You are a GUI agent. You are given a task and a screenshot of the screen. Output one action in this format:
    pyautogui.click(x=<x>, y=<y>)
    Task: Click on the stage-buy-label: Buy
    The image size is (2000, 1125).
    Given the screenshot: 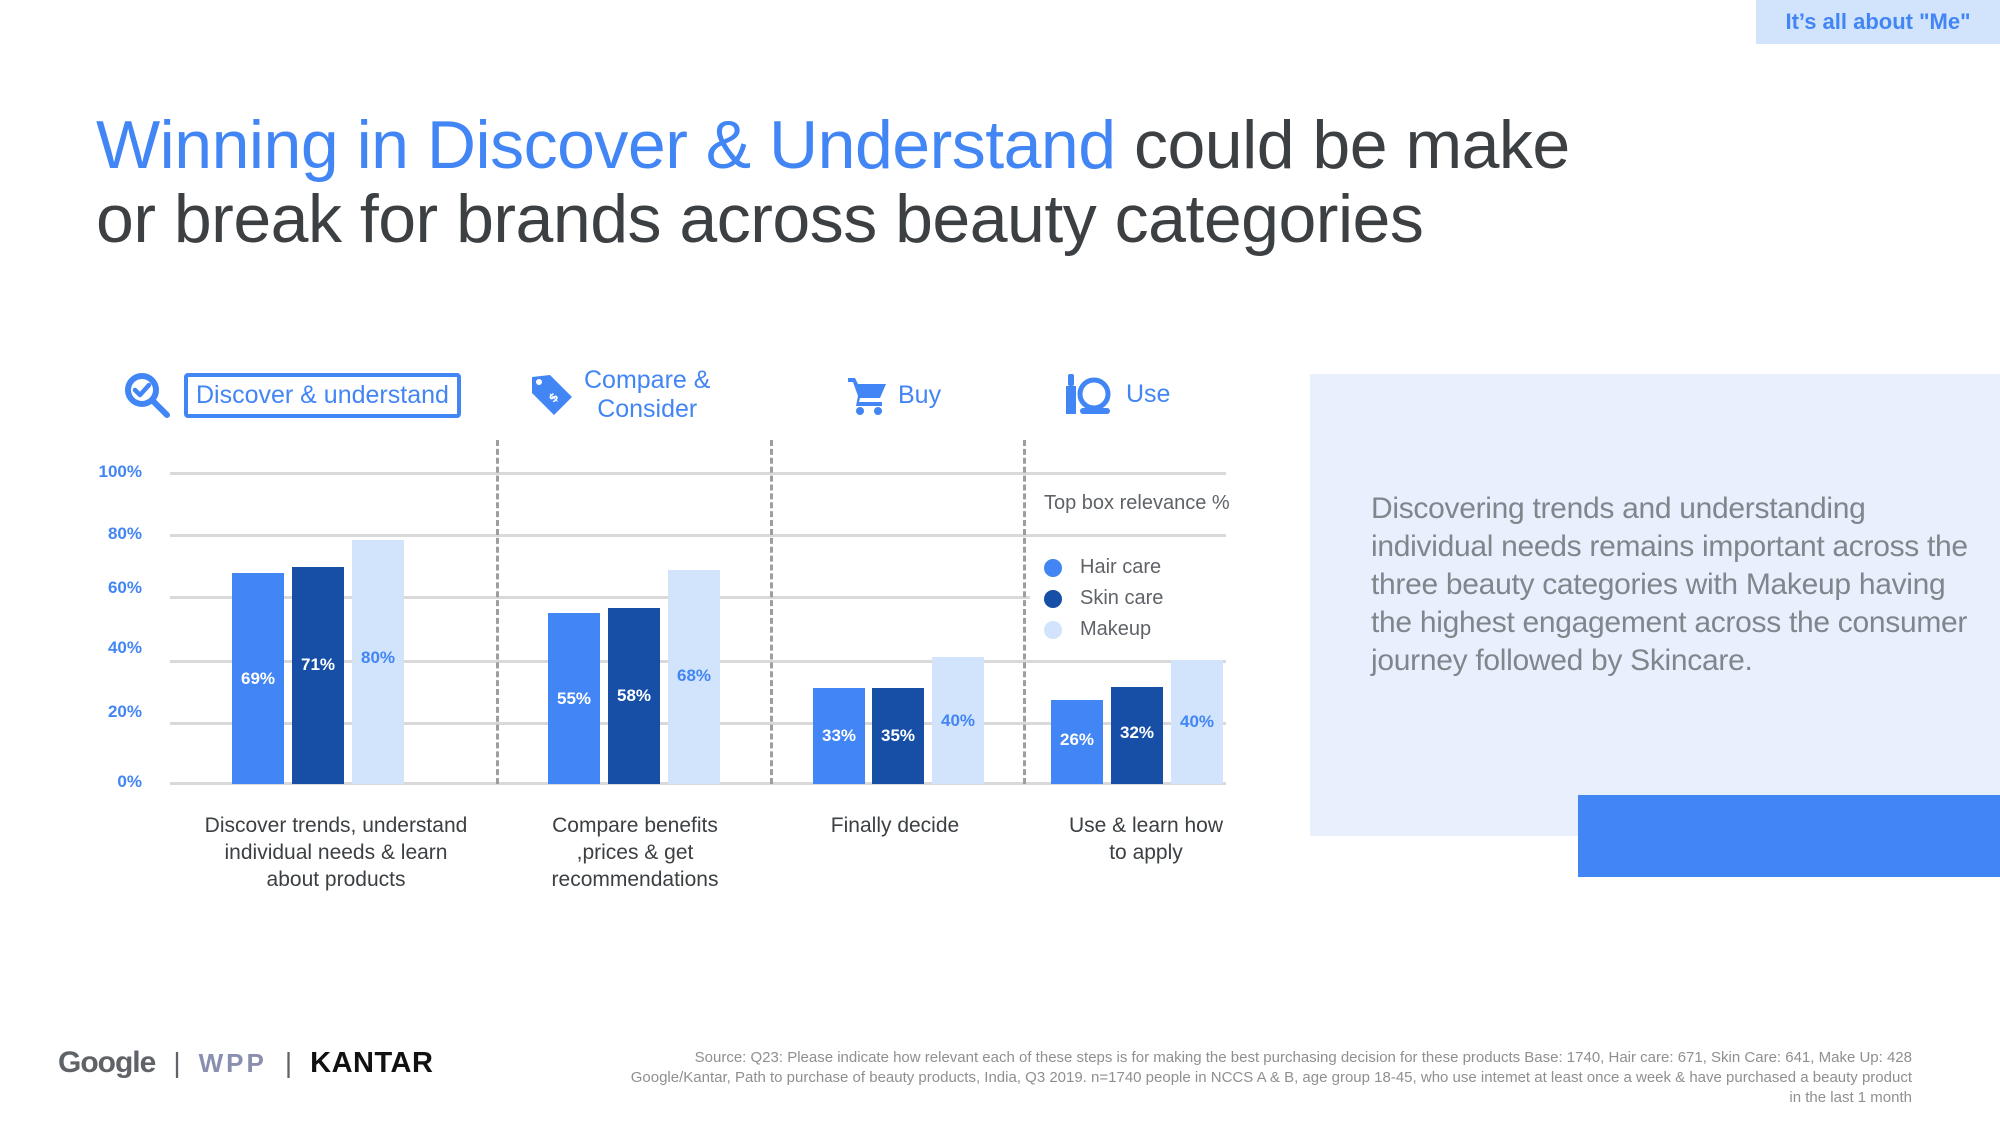 What is the action you would take?
    pyautogui.click(x=920, y=394)
    